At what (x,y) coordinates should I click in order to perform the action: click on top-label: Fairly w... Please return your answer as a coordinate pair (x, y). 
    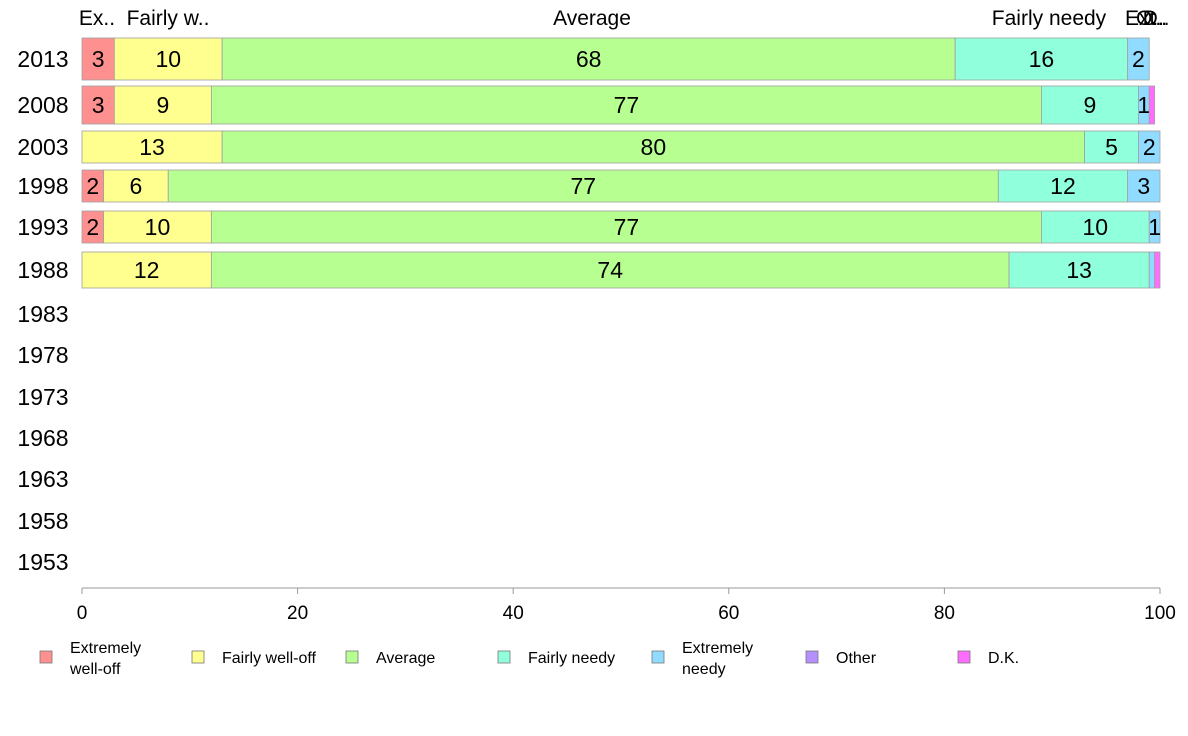
    Looking at the image, I should click on (168, 18).